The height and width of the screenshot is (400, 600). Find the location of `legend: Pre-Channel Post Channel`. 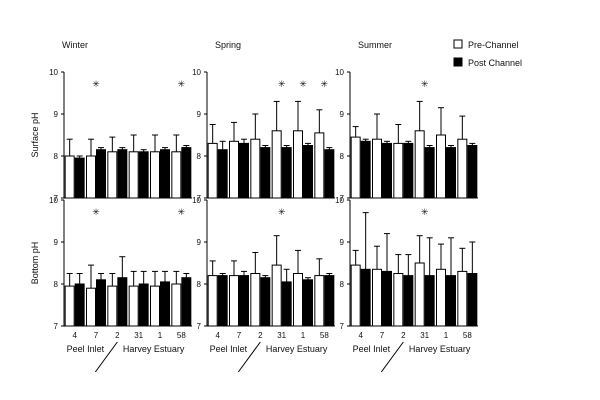

legend: Pre-Channel Post Channel is located at coordinates (487, 53).